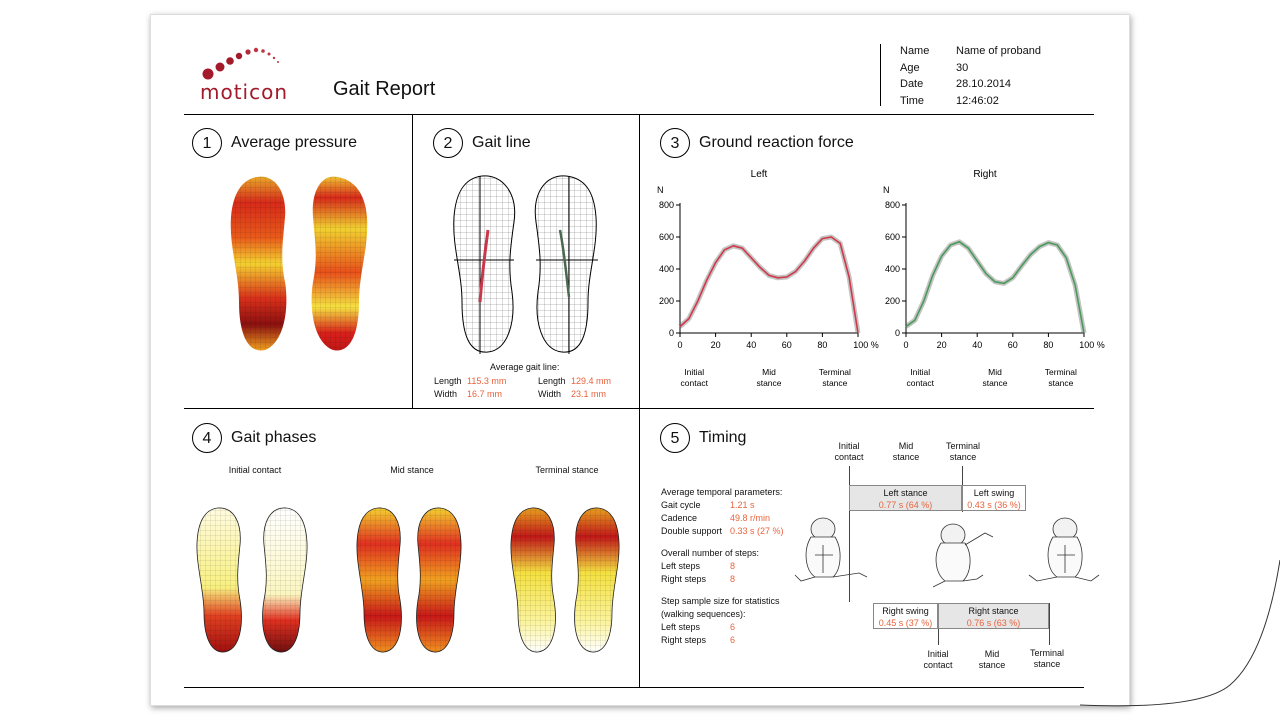  I want to click on info-row: Age 30, so click(934, 67).